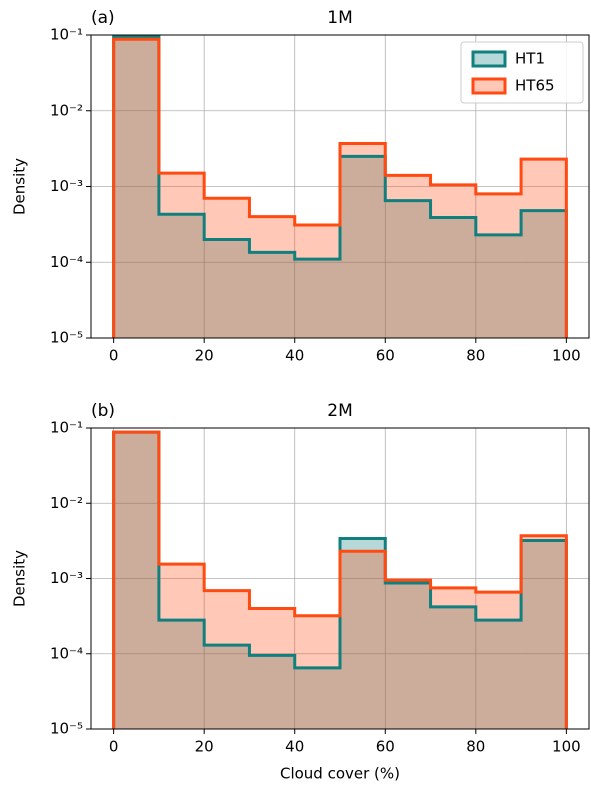 The height and width of the screenshot is (793, 591). What do you see at coordinates (339, 411) in the screenshot?
I see `chart-title: 2M` at bounding box center [339, 411].